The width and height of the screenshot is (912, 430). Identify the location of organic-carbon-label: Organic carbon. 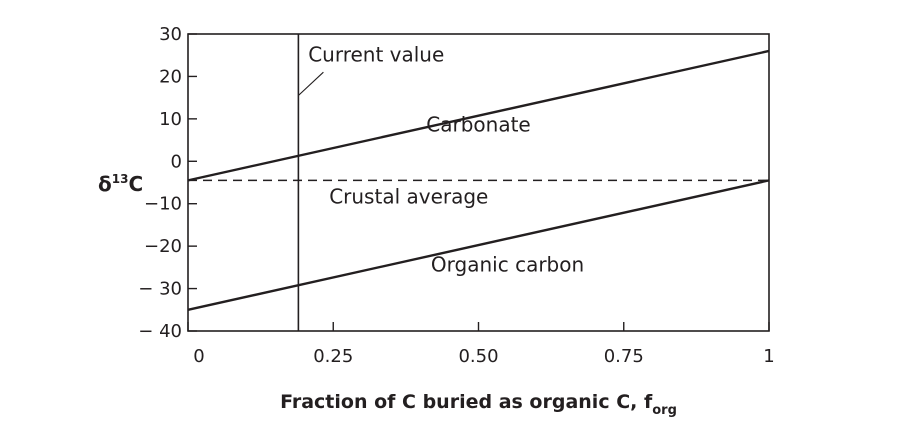
(507, 265).